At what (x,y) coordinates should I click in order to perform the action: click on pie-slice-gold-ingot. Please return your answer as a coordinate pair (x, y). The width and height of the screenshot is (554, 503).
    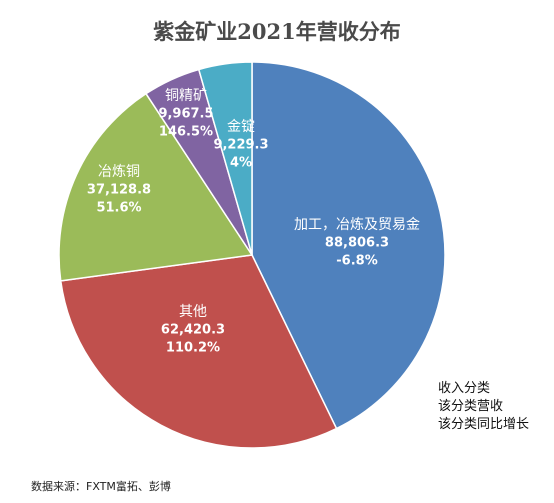
    Looking at the image, I should click on (225, 158).